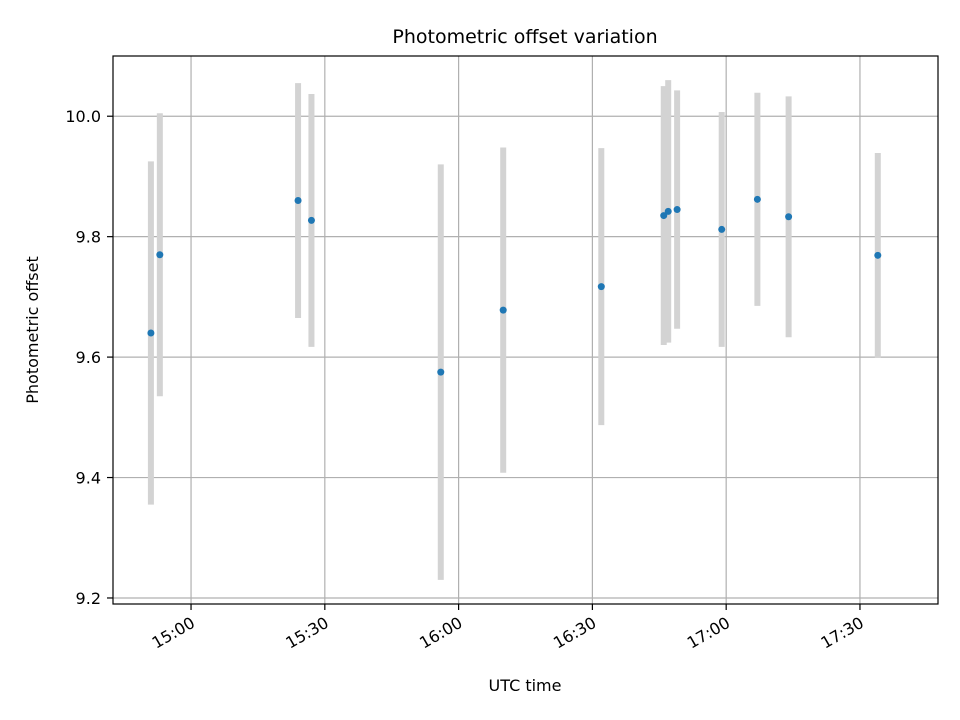 The width and height of the screenshot is (960, 720). Describe the element at coordinates (32, 330) in the screenshot. I see `y-axis-title: Photometric offset` at that location.